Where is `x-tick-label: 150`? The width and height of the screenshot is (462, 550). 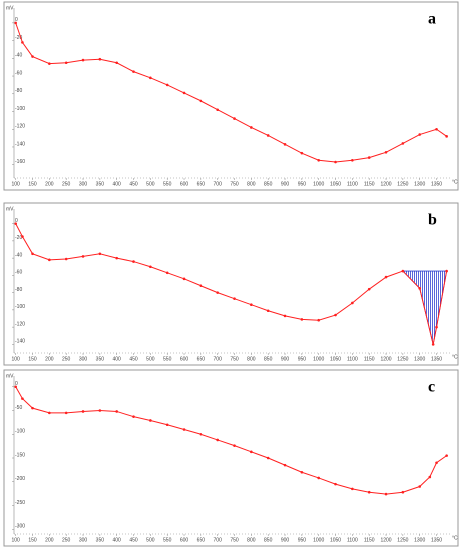
x-tick-label: 150 is located at coordinates (32, 540).